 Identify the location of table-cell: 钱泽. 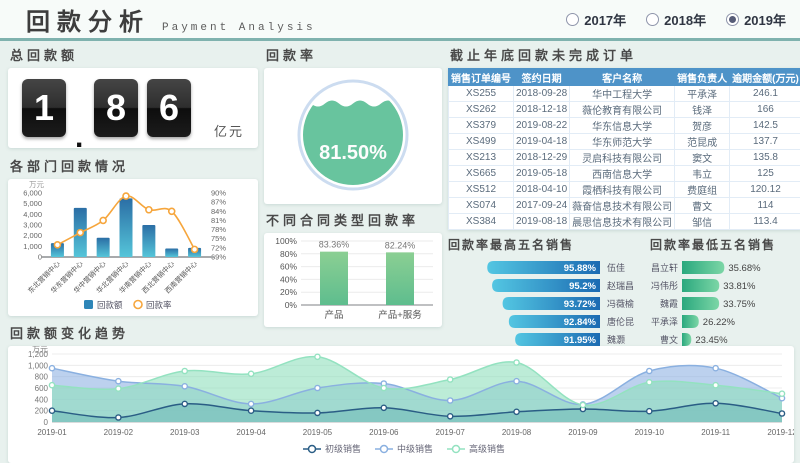
(702, 110).